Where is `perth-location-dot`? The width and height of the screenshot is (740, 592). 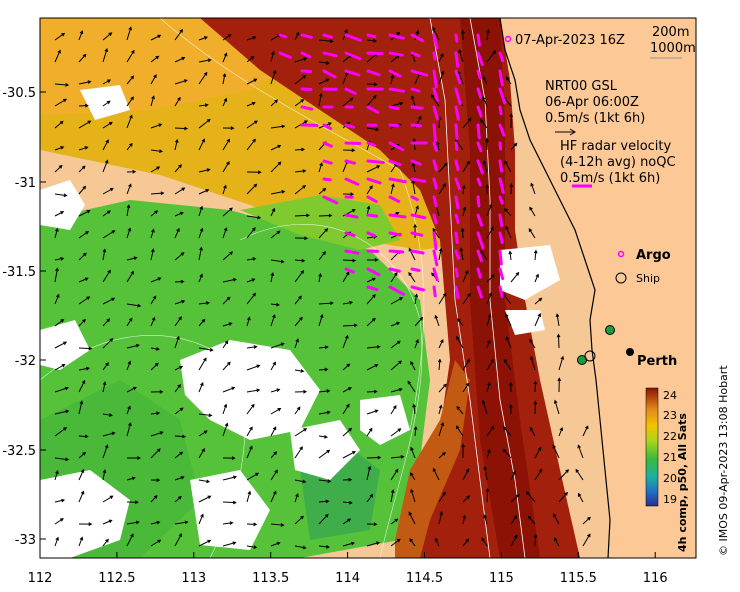 perth-location-dot is located at coordinates (630, 352).